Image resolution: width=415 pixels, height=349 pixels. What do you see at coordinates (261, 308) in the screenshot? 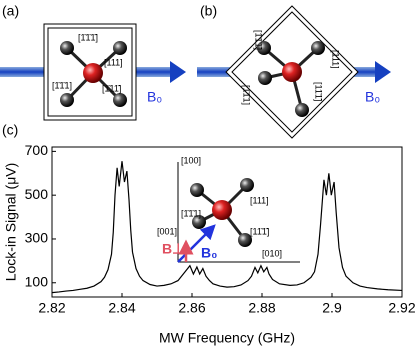
I see `x-tick-label: 2.88` at bounding box center [261, 308].